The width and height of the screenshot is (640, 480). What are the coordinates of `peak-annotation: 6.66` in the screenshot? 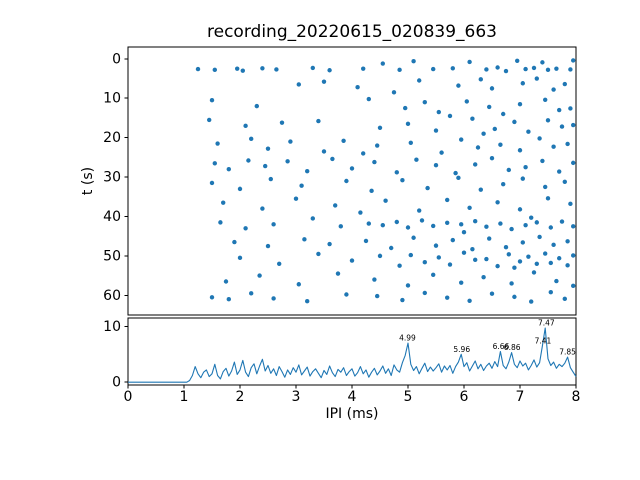 It's located at (501, 346).